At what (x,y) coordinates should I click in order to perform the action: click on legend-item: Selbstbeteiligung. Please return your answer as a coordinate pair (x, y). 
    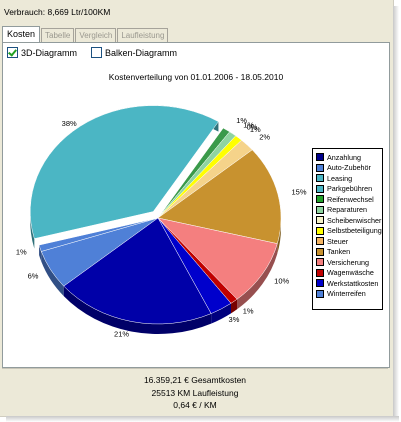
    Looking at the image, I should click on (349, 231).